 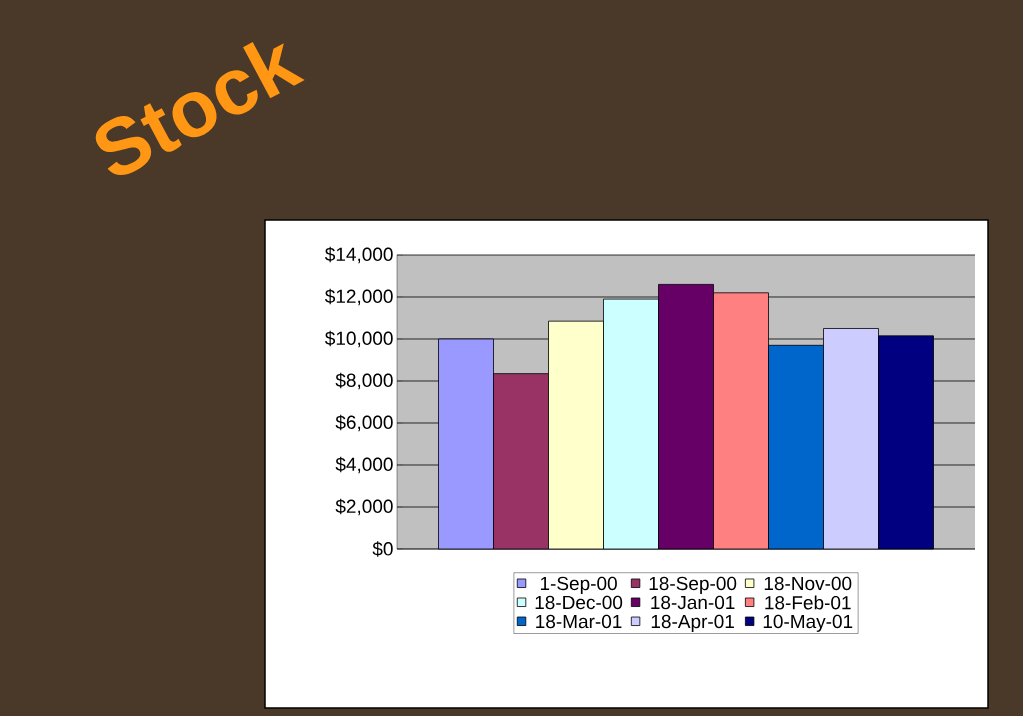 I want to click on legend-label: 1-Sep-00, so click(x=578, y=585).